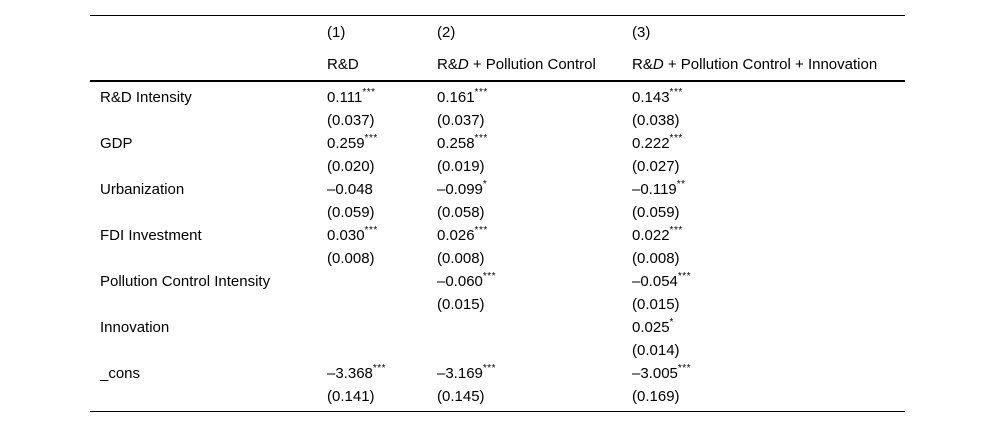  What do you see at coordinates (382, 95) in the screenshot?
I see `coefficient-cell: 0.111***` at bounding box center [382, 95].